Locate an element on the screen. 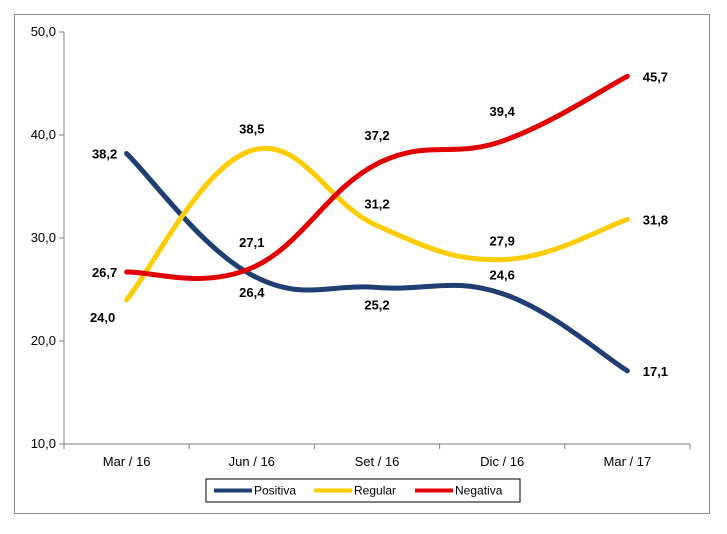 The image size is (727, 534). data-label-negativa: 39,4 is located at coordinates (503, 111).